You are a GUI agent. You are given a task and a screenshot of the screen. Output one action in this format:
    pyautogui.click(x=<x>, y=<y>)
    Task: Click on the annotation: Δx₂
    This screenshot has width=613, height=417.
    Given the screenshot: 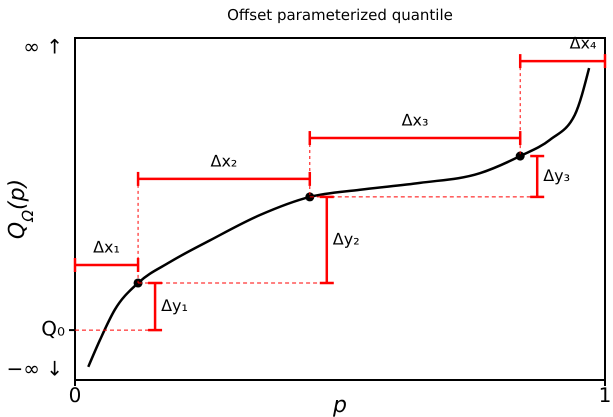 What is the action you would take?
    pyautogui.click(x=224, y=160)
    